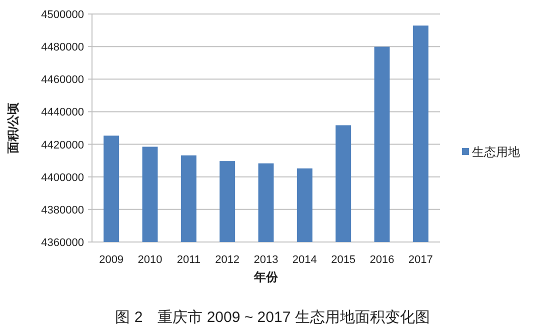 This screenshot has height=330, width=545. I want to click on y-tick-label: 4400000, so click(62, 178).